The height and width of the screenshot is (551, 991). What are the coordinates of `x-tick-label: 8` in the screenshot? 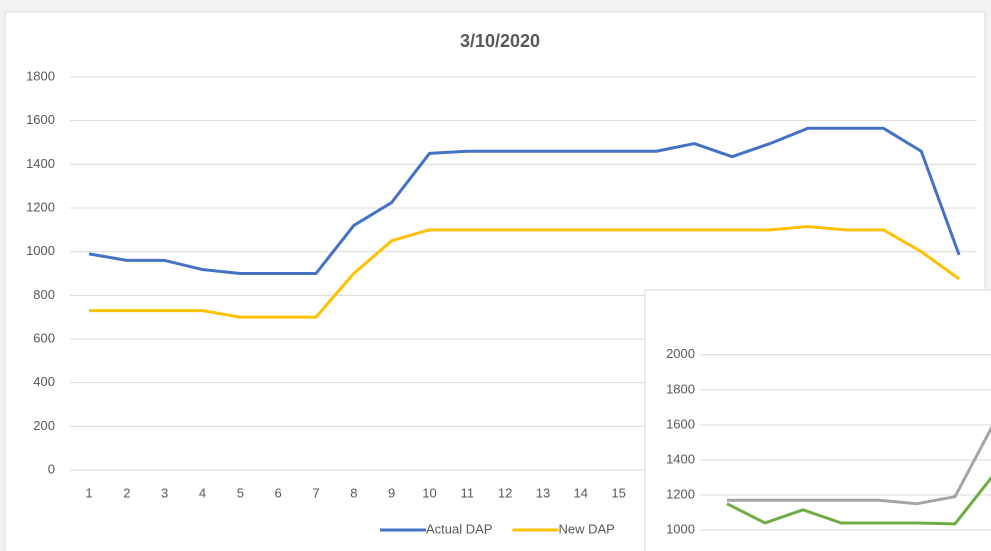 It's located at (353, 492).